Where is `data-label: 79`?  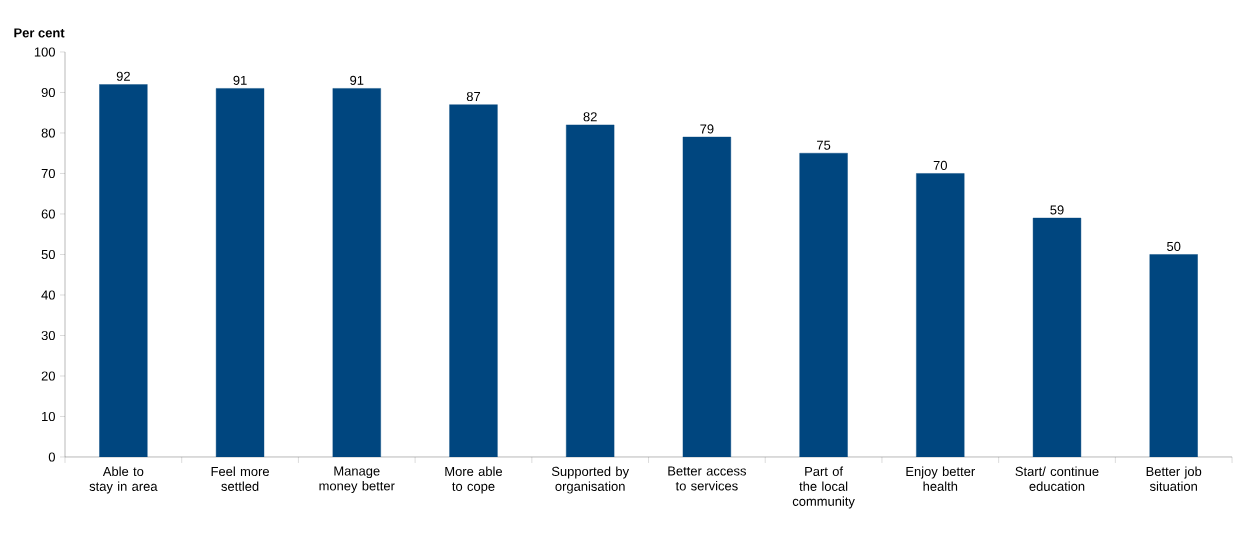
data-label: 79 is located at coordinates (707, 129).